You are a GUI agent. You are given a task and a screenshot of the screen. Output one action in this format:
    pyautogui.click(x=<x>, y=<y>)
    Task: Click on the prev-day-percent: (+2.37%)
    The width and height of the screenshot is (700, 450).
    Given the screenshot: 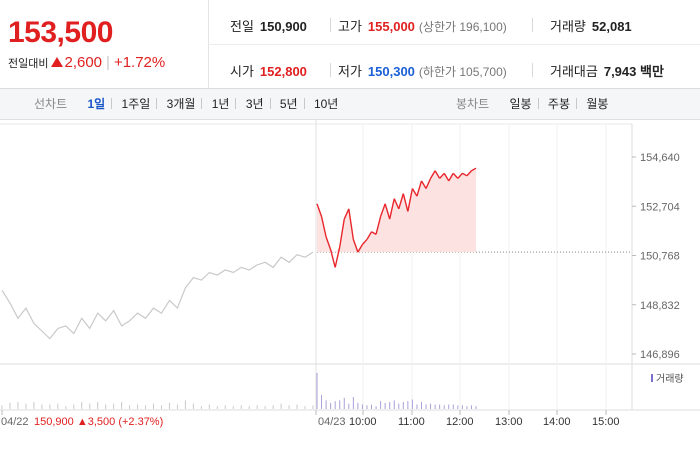 What is the action you would take?
    pyautogui.click(x=140, y=422)
    